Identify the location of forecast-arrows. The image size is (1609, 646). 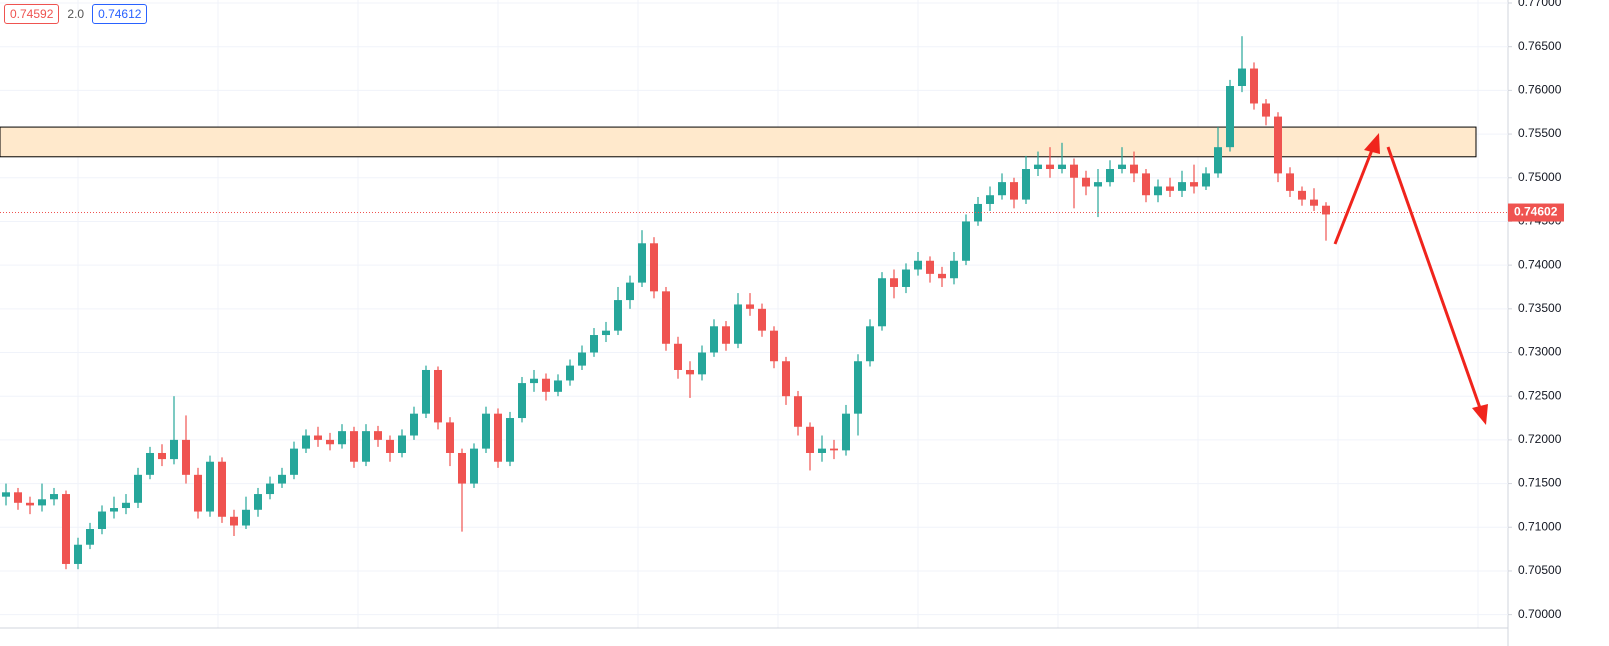
(1410, 279).